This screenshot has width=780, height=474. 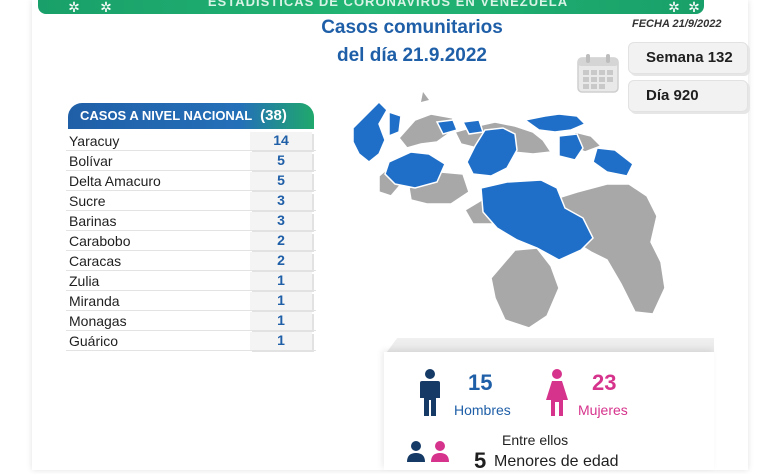 I want to click on among-them-label: Entre ellos, so click(x=535, y=440).